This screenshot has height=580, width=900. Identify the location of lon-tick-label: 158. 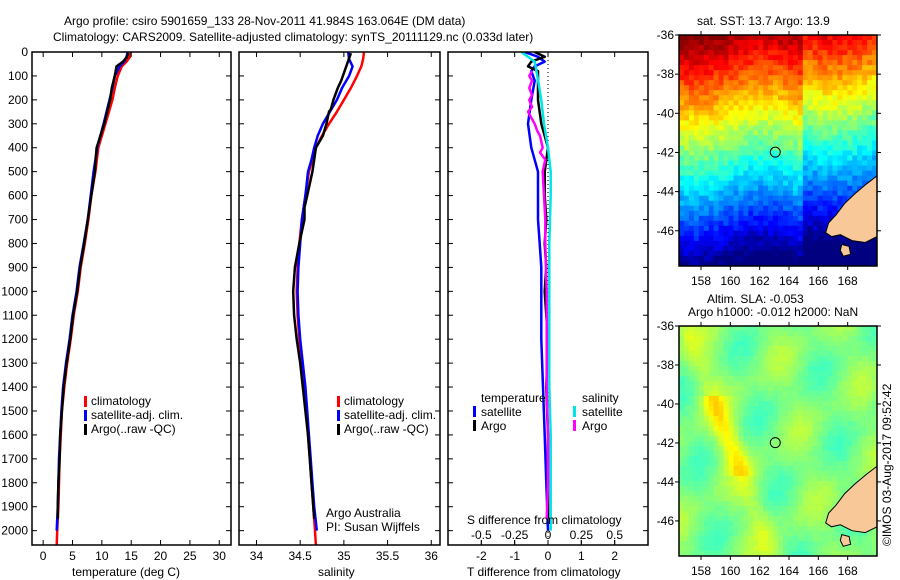
(701, 281).